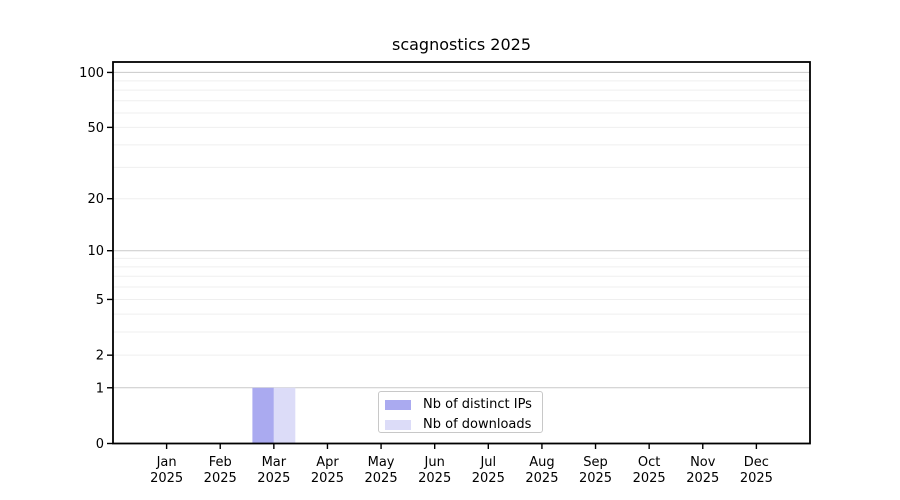 This screenshot has height=500, width=900. I want to click on y-tick-label: 2, so click(100, 356).